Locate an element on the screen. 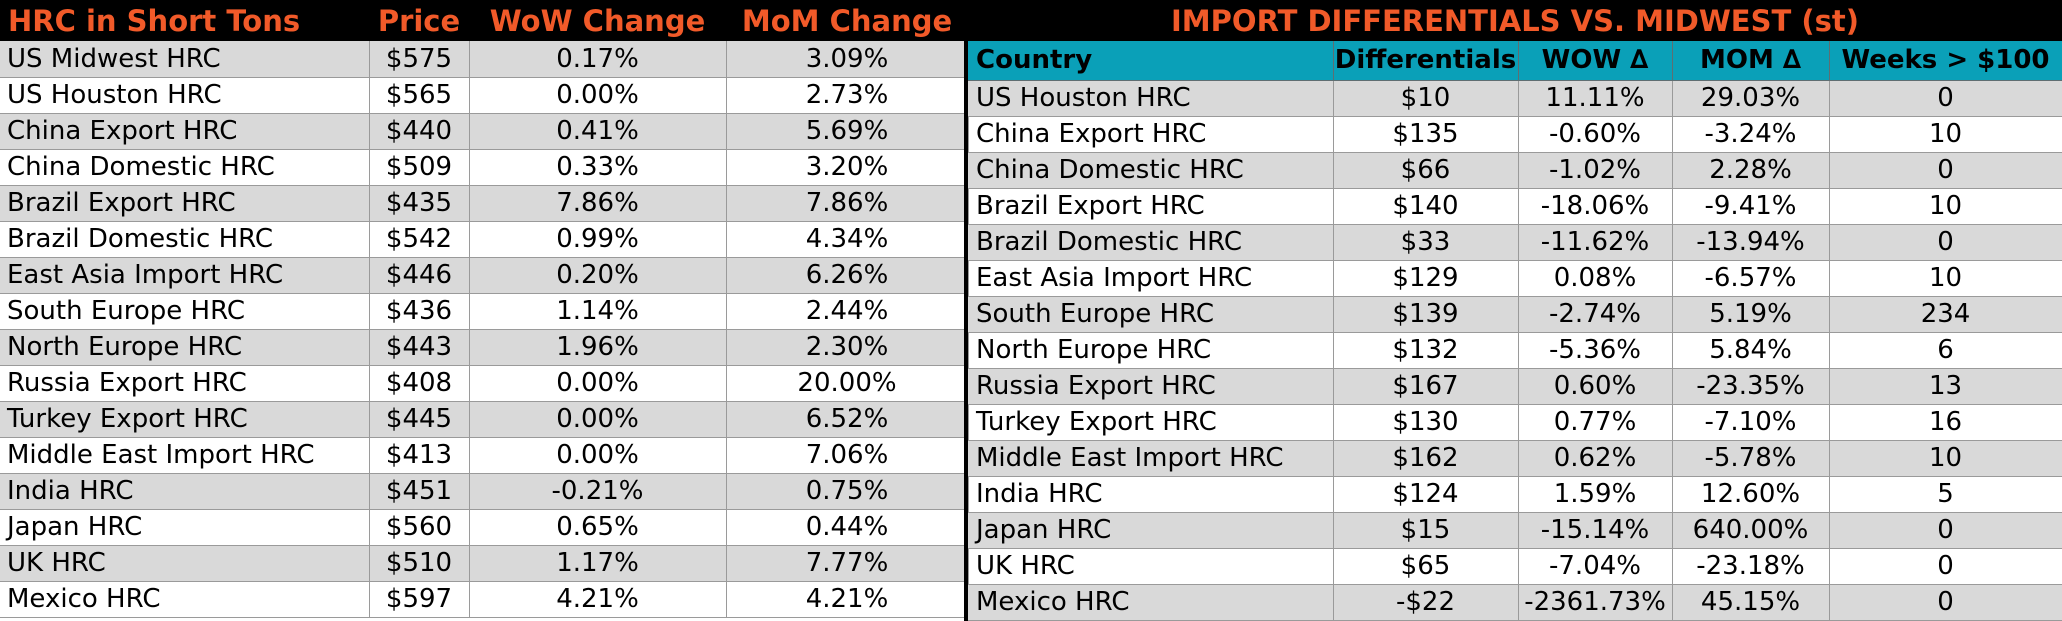 The width and height of the screenshot is (2062, 621). table-cell: 5.19% is located at coordinates (1751, 314).